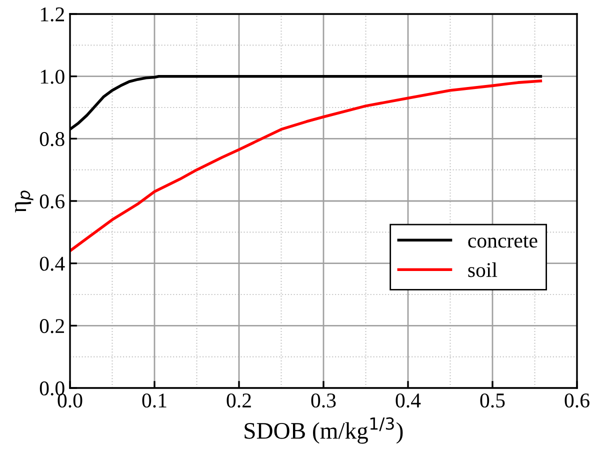  I want to click on x-tick-label: 0.3, so click(323, 400).